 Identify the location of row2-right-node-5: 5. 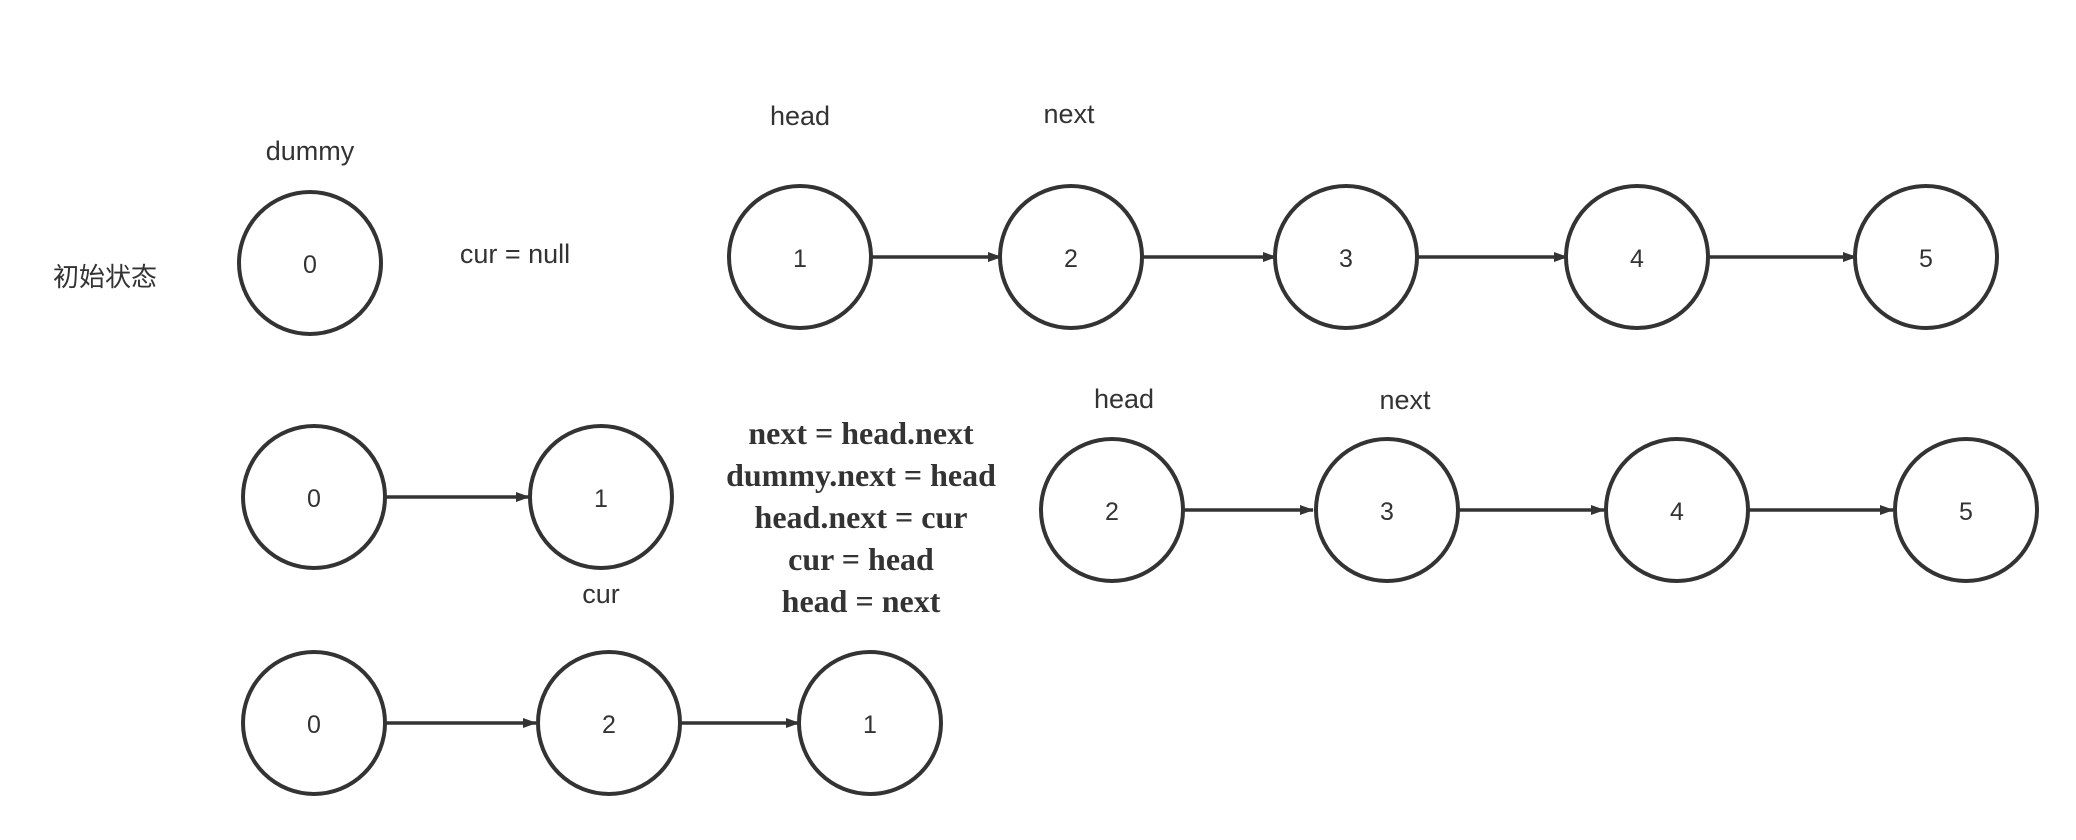
(1966, 510).